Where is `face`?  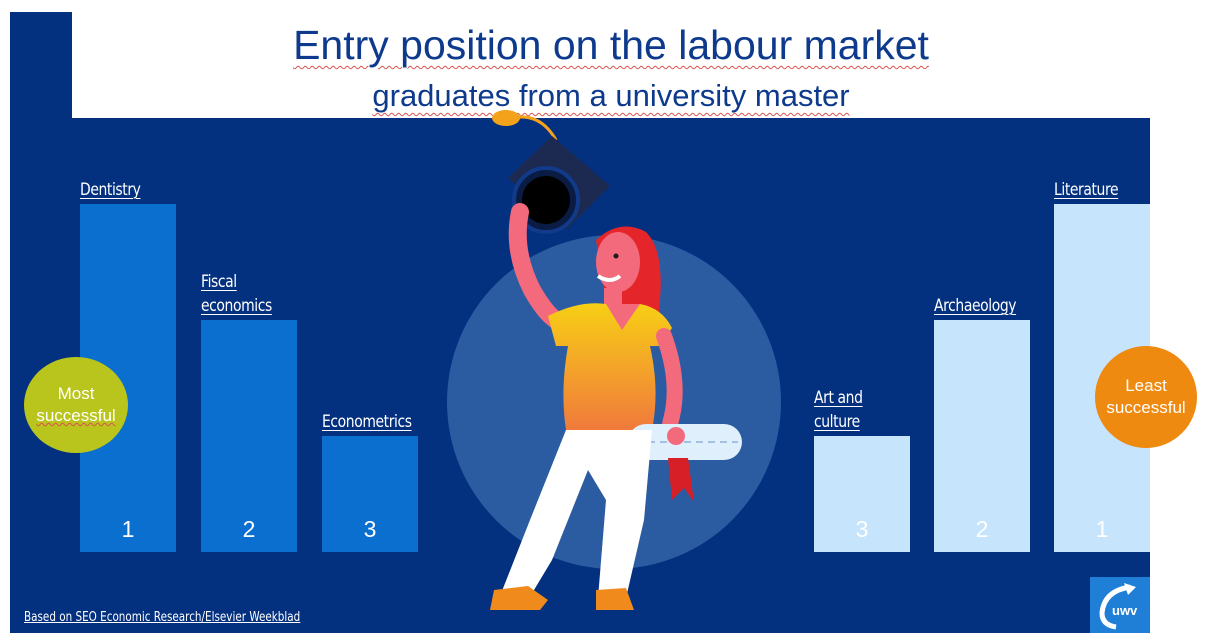 face is located at coordinates (618, 262).